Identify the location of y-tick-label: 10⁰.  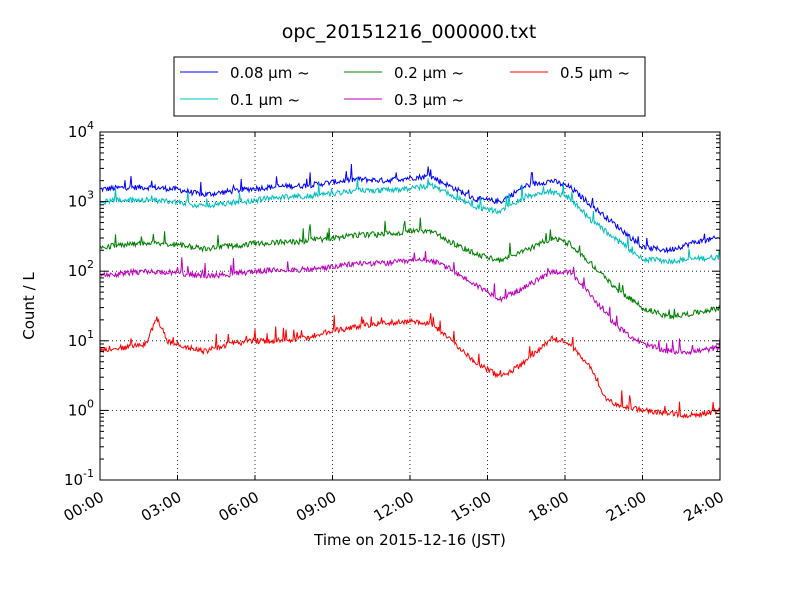
(81, 408).